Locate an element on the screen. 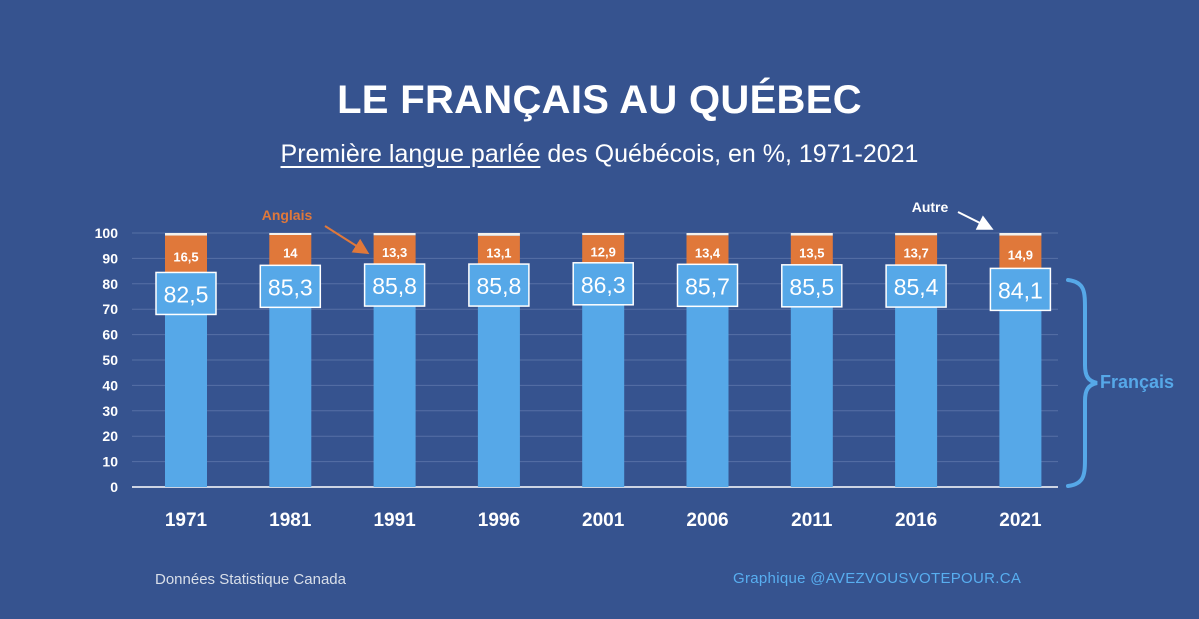  x-tick-label: 1991 is located at coordinates (394, 520).